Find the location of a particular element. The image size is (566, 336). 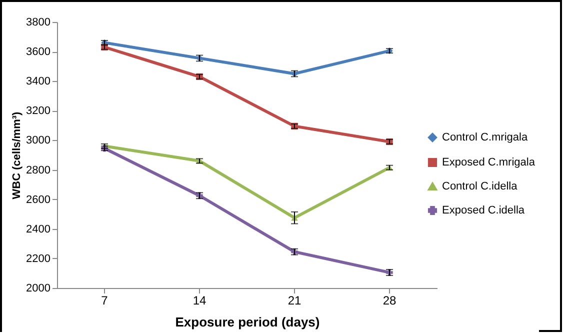

x-tick-label: 14 is located at coordinates (199, 301).